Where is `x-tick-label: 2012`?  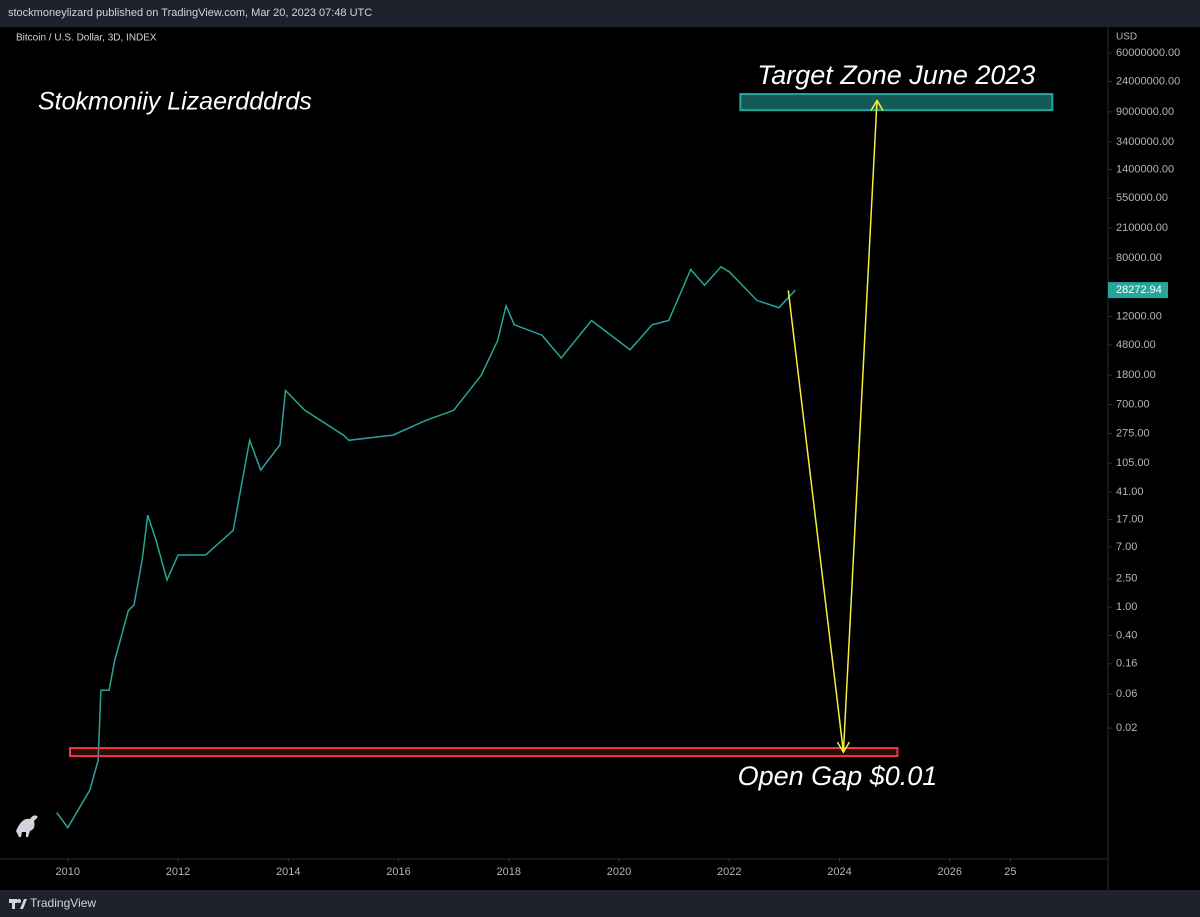 x-tick-label: 2012 is located at coordinates (178, 872).